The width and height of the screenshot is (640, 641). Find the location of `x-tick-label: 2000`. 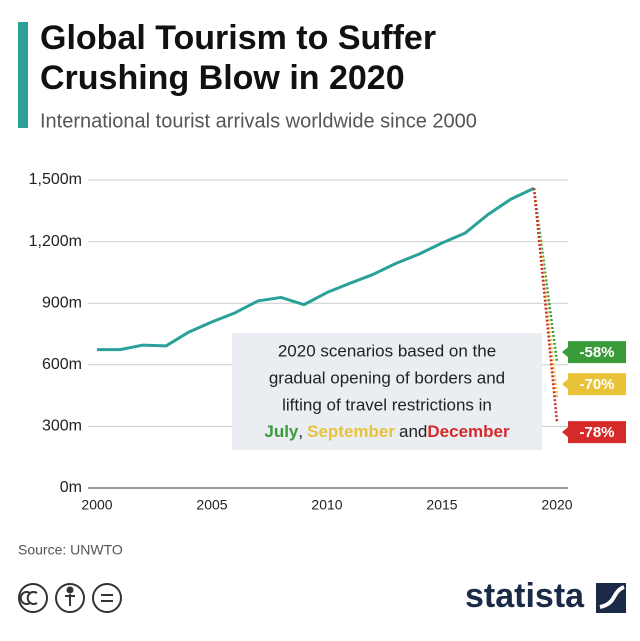

x-tick-label: 2000 is located at coordinates (96, 505).